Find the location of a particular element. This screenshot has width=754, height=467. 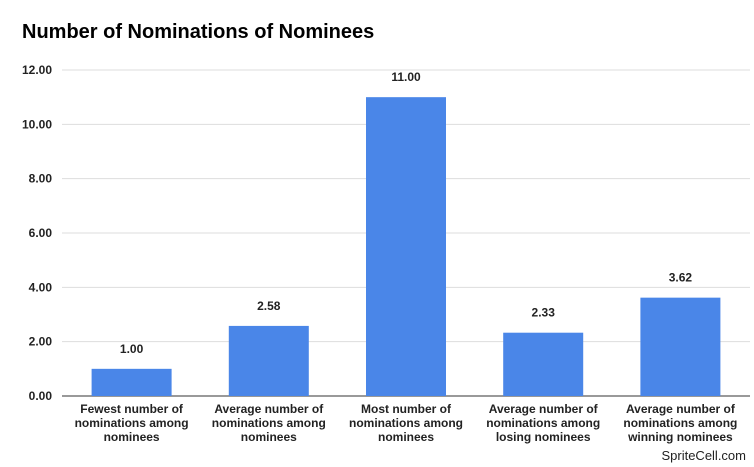

y-tick-label: 6.00 is located at coordinates (41, 233).